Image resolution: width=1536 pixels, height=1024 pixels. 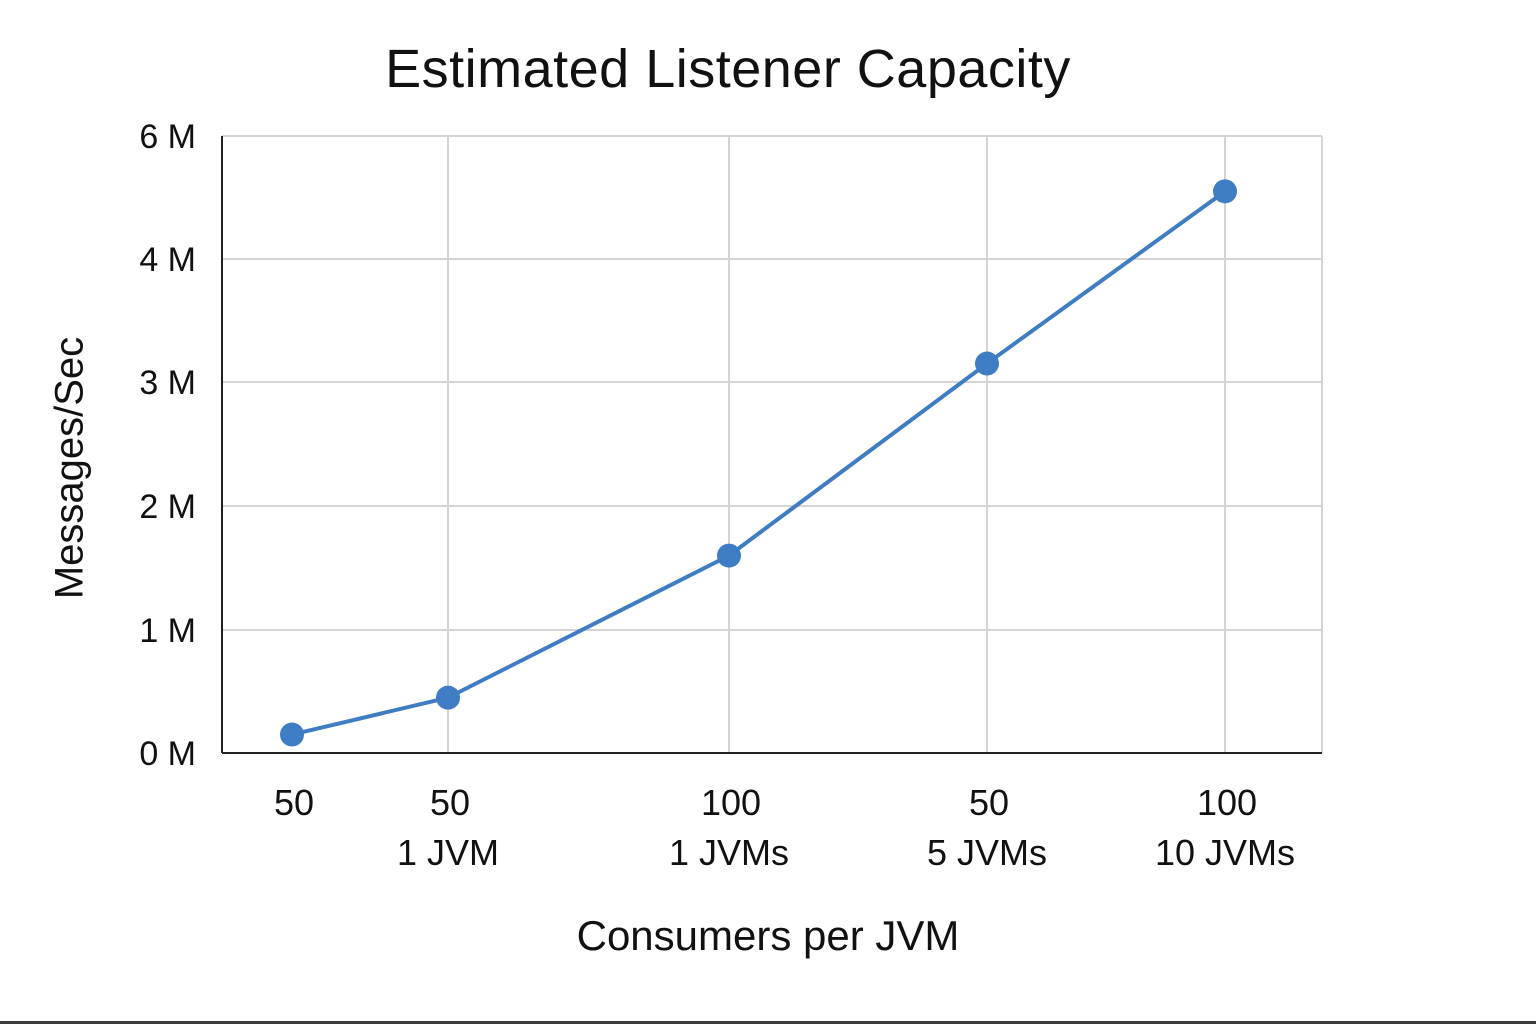 What do you see at coordinates (728, 69) in the screenshot?
I see `chart-title: Estimated Listener Capacity` at bounding box center [728, 69].